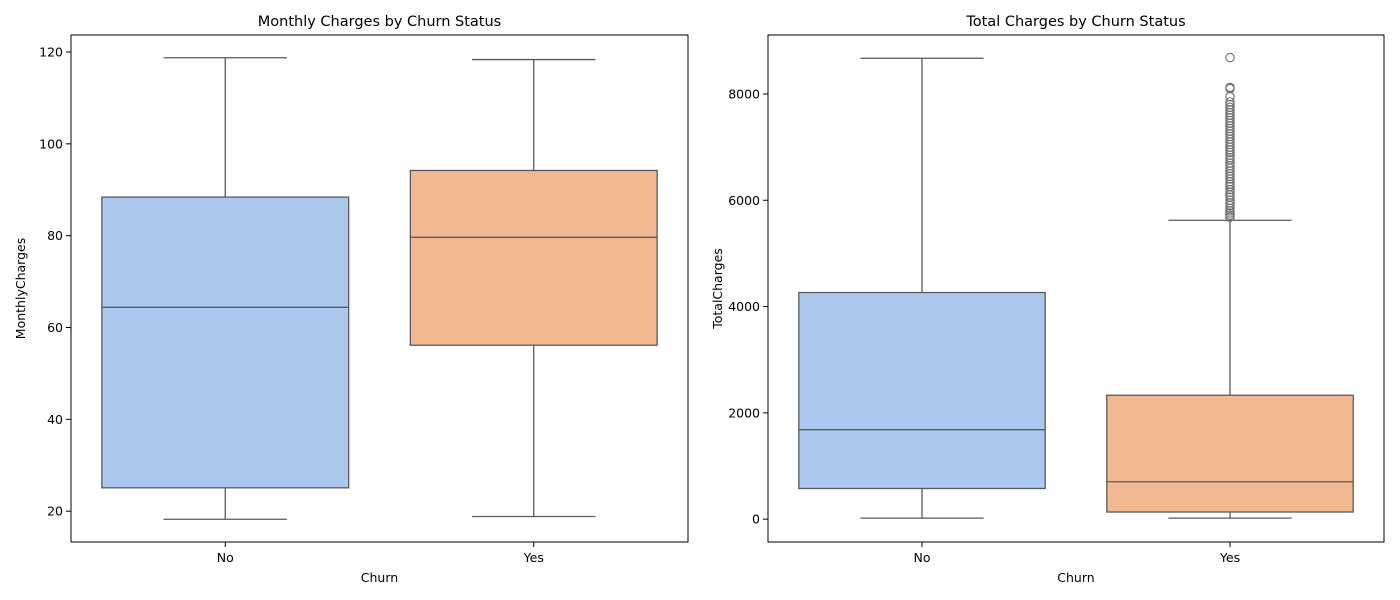 The width and height of the screenshot is (1400, 600). Describe the element at coordinates (744, 412) in the screenshot. I see `y-tick-label: 2000` at that location.